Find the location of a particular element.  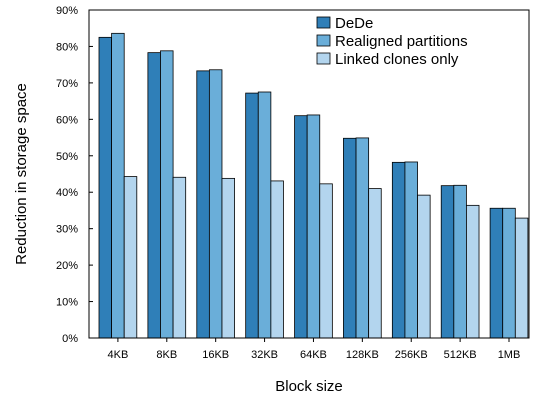

legend-label: Realigned partitions is located at coordinates (401, 41).